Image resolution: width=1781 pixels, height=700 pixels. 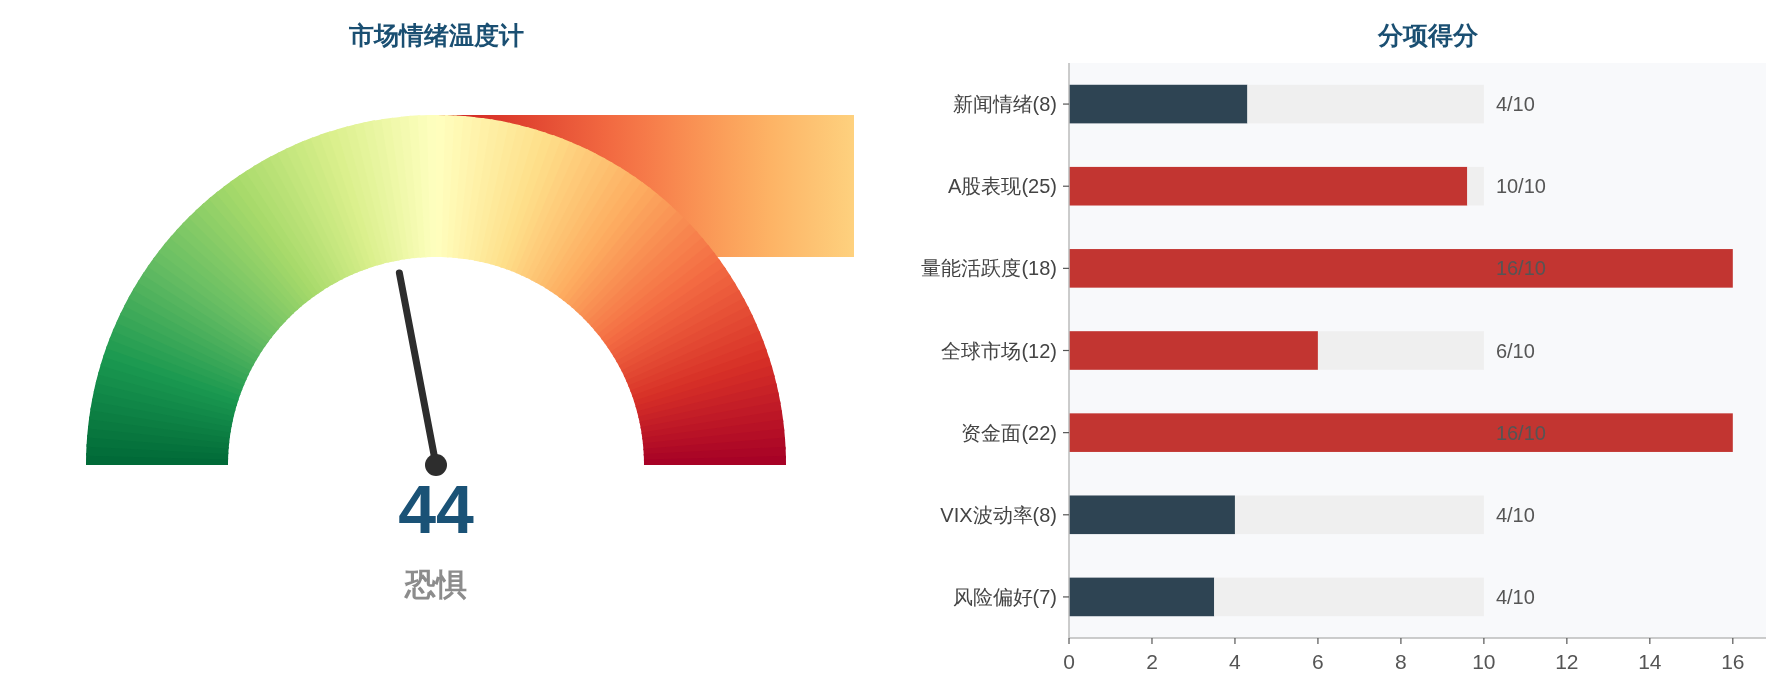 I want to click on x-tick-label: 0, so click(x=1069, y=661).